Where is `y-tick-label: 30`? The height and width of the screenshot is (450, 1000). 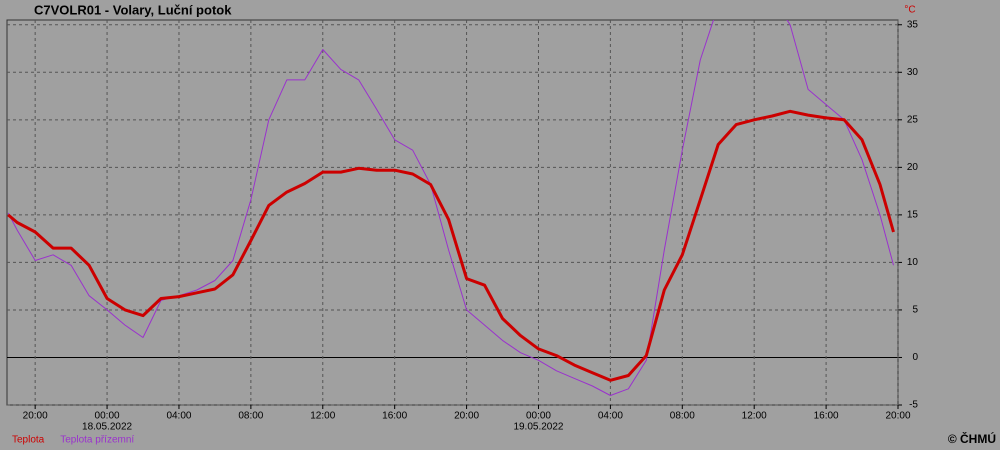 y-tick-label: 30 is located at coordinates (913, 72).